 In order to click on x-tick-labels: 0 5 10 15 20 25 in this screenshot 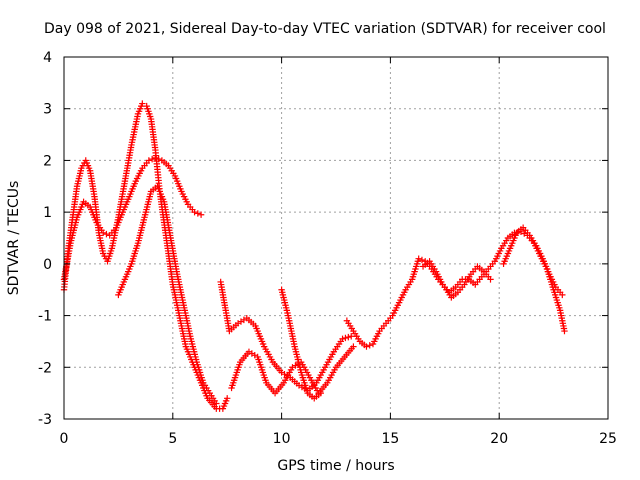, I will do `click(338, 439)`.